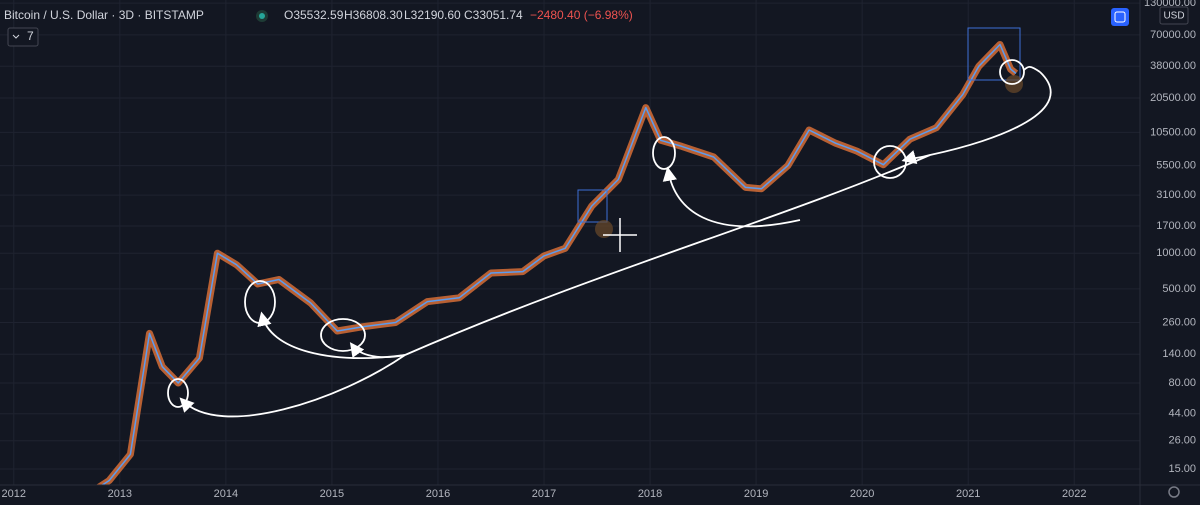 This screenshot has width=1200, height=505. What do you see at coordinates (30, 36) in the screenshot?
I see `indicator-count: 7` at bounding box center [30, 36].